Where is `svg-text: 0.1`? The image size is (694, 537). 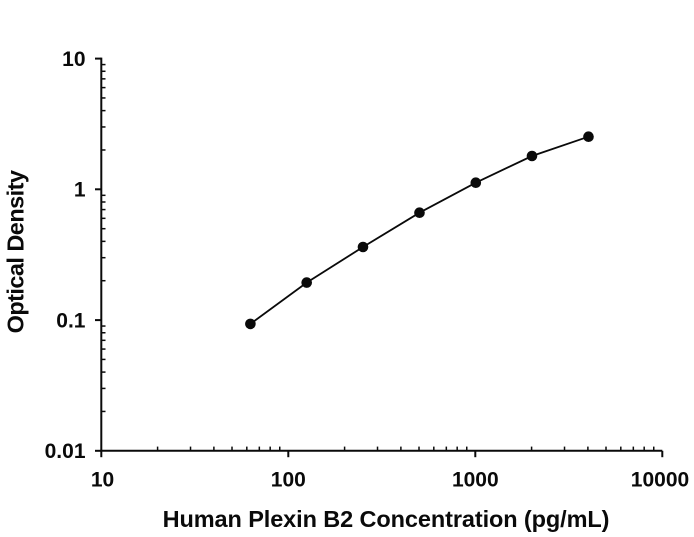
svg-text: 0.1 is located at coordinates (71, 320).